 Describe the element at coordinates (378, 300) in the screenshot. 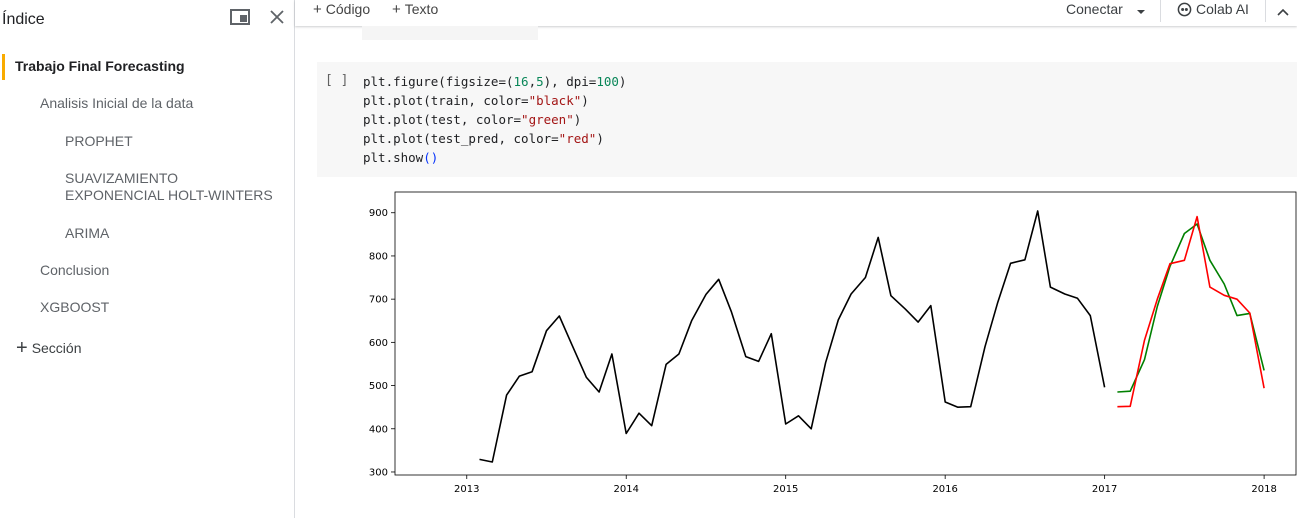

I see `y-tick-label: 700` at that location.